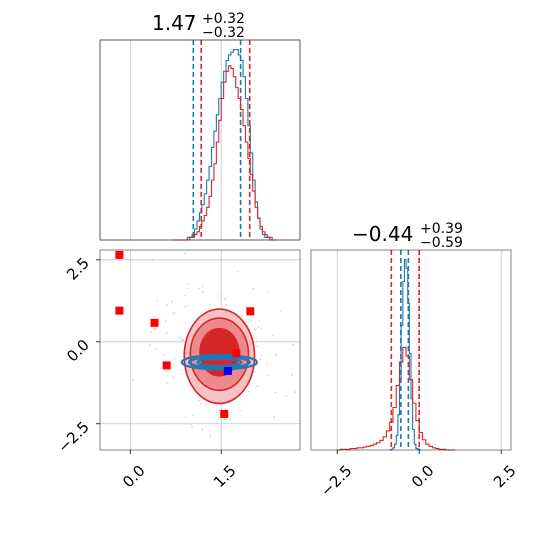 Image resolution: width=550 pixels, height=555 pixels. Describe the element at coordinates (336, 481) in the screenshot. I see `tick-label-x: −2.5` at that location.